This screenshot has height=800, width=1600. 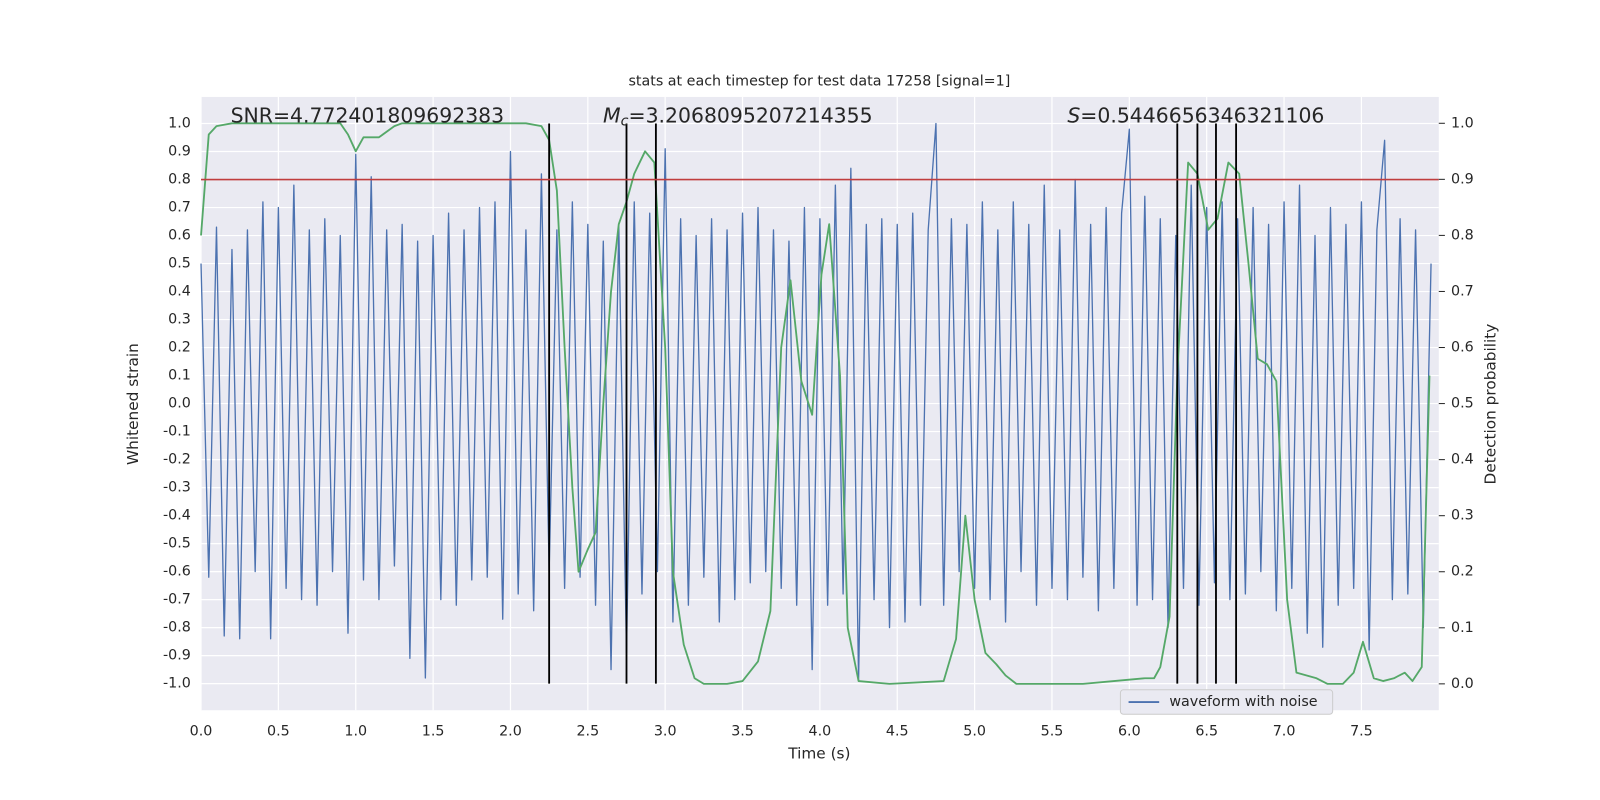 I want to click on y-tick-label: -0.6, so click(x=177, y=572).